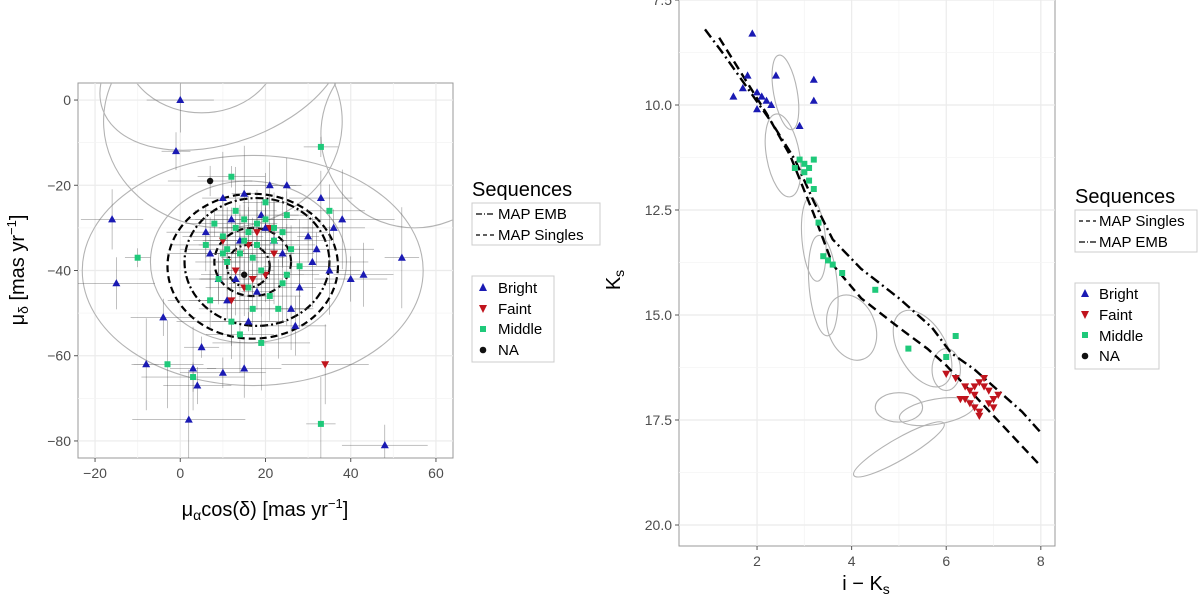 The image size is (1200, 603). Describe the element at coordinates (615, 280) in the screenshot. I see `p2-y-axis-label: Ks` at that location.